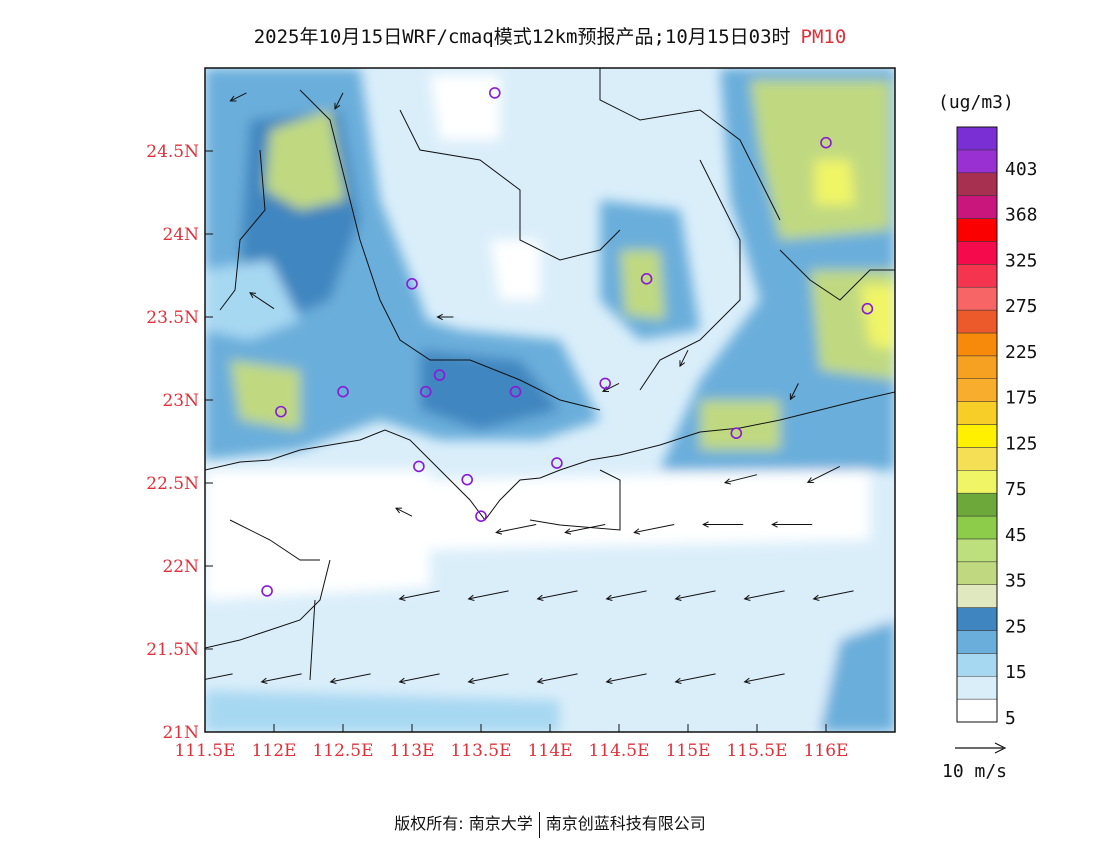 This screenshot has width=1100, height=850. I want to click on colorbar-label: 368, so click(1021, 215).